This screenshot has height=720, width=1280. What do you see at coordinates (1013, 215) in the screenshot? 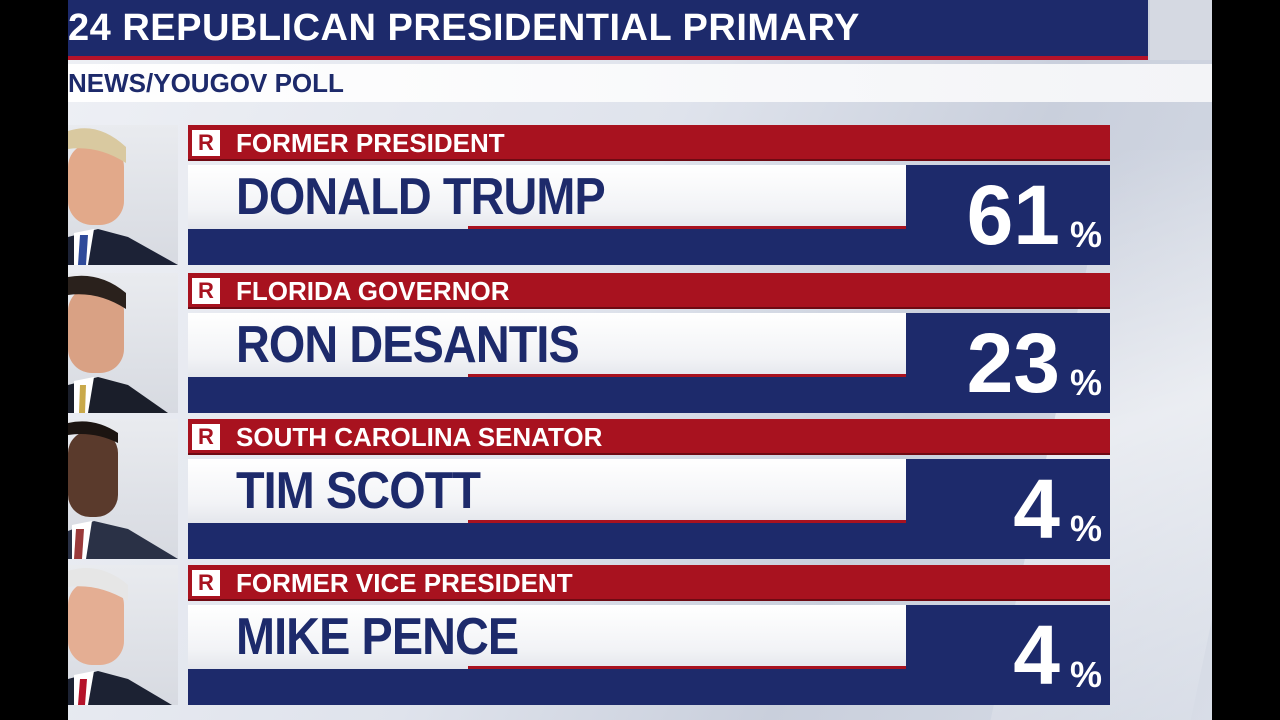
I see `percent-value: 61` at bounding box center [1013, 215].